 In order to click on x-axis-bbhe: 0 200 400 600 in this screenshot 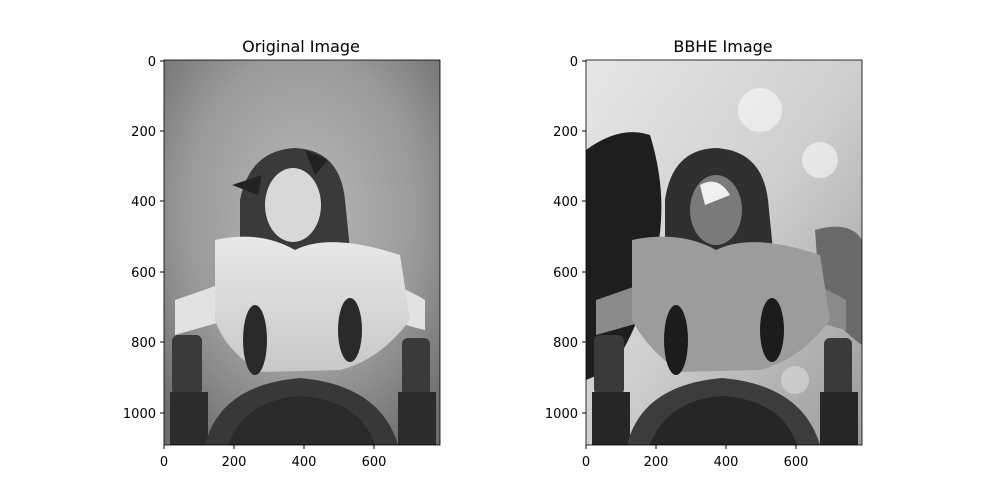, I will do `click(695, 457)`.